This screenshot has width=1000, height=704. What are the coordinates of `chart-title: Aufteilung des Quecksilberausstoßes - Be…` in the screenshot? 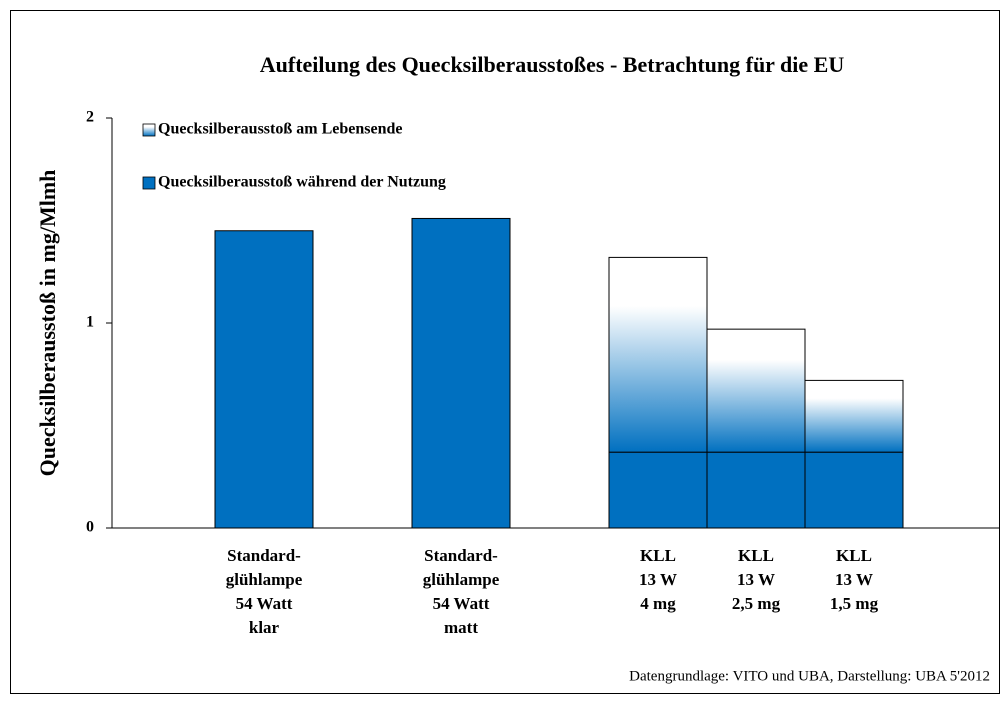 It's located at (552, 64).